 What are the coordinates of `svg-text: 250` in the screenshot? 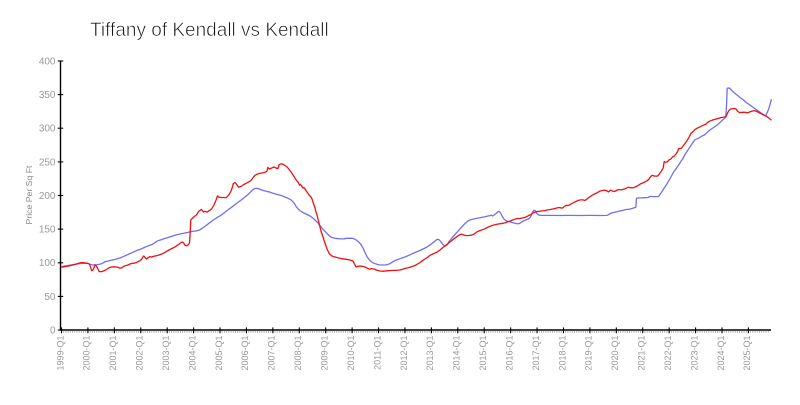 It's located at (47, 162).